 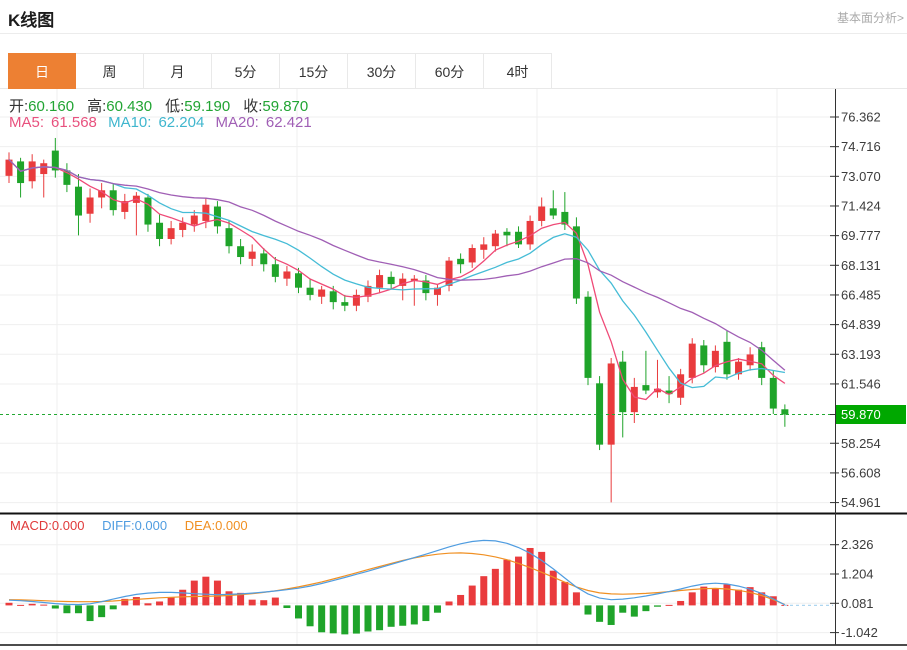 I want to click on tab-day: 日, so click(x=42, y=71).